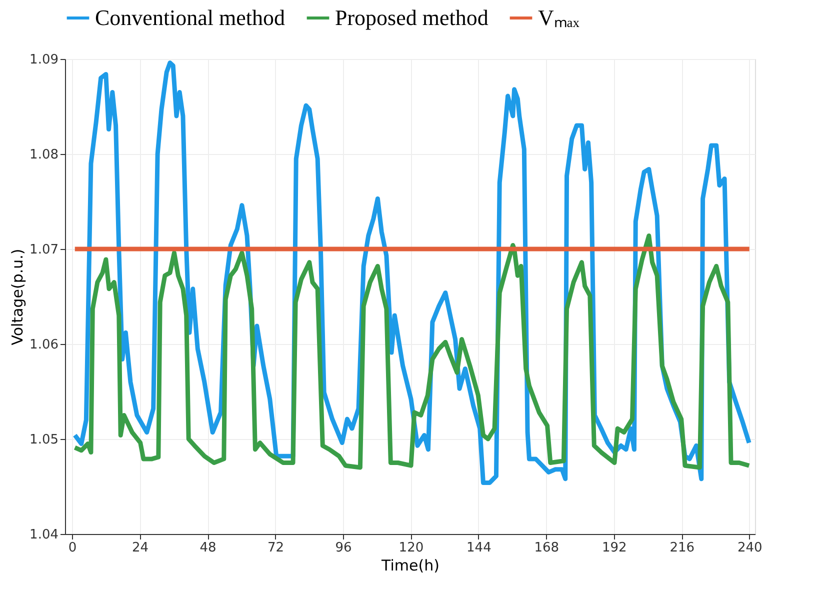  What do you see at coordinates (72, 548) in the screenshot?
I see `x-tick-label: 0` at bounding box center [72, 548].